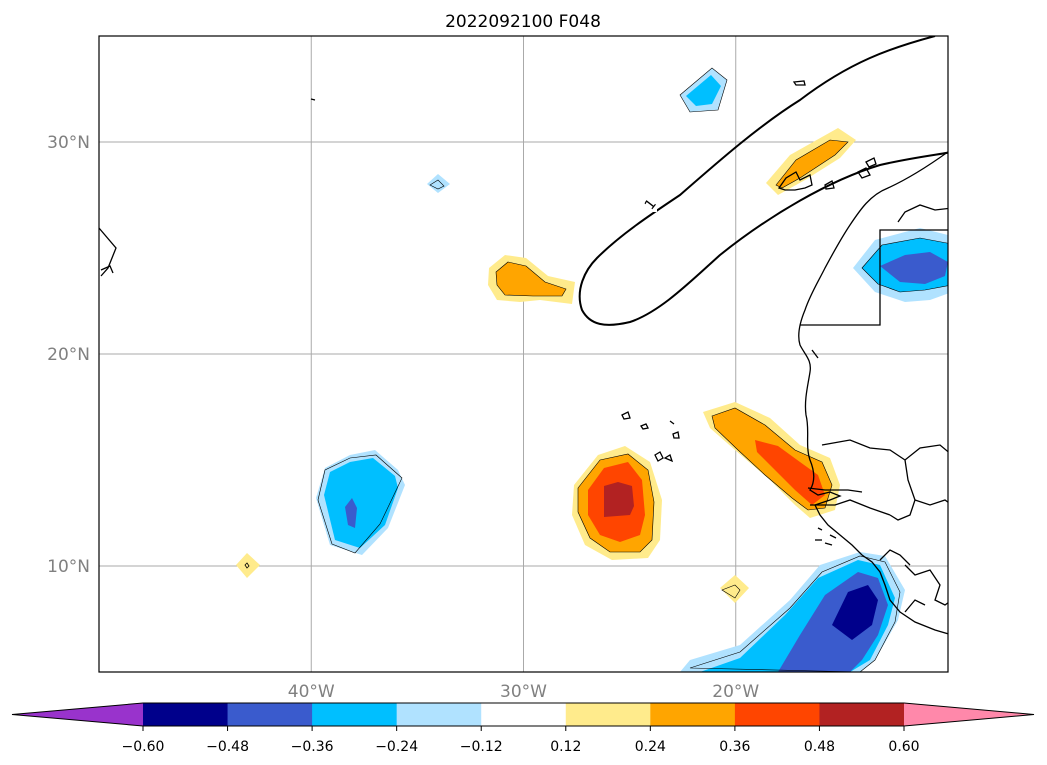  Describe the element at coordinates (438, 183) in the screenshot. I see `blob-small-blue` at that location.